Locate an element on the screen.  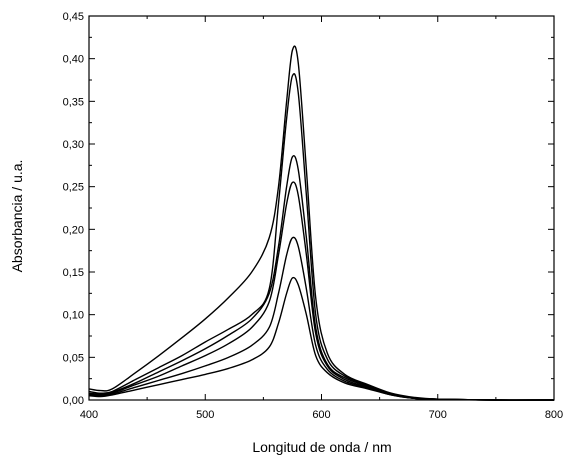
y-tick-label: 0,00 is located at coordinates (73, 401).